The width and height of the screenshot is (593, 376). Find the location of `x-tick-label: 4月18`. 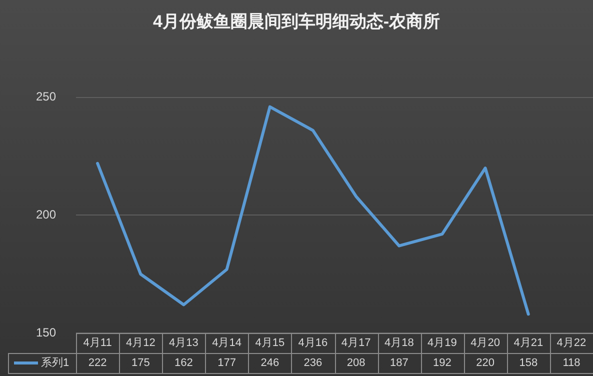

x-tick-label: 4月18 is located at coordinates (399, 343).